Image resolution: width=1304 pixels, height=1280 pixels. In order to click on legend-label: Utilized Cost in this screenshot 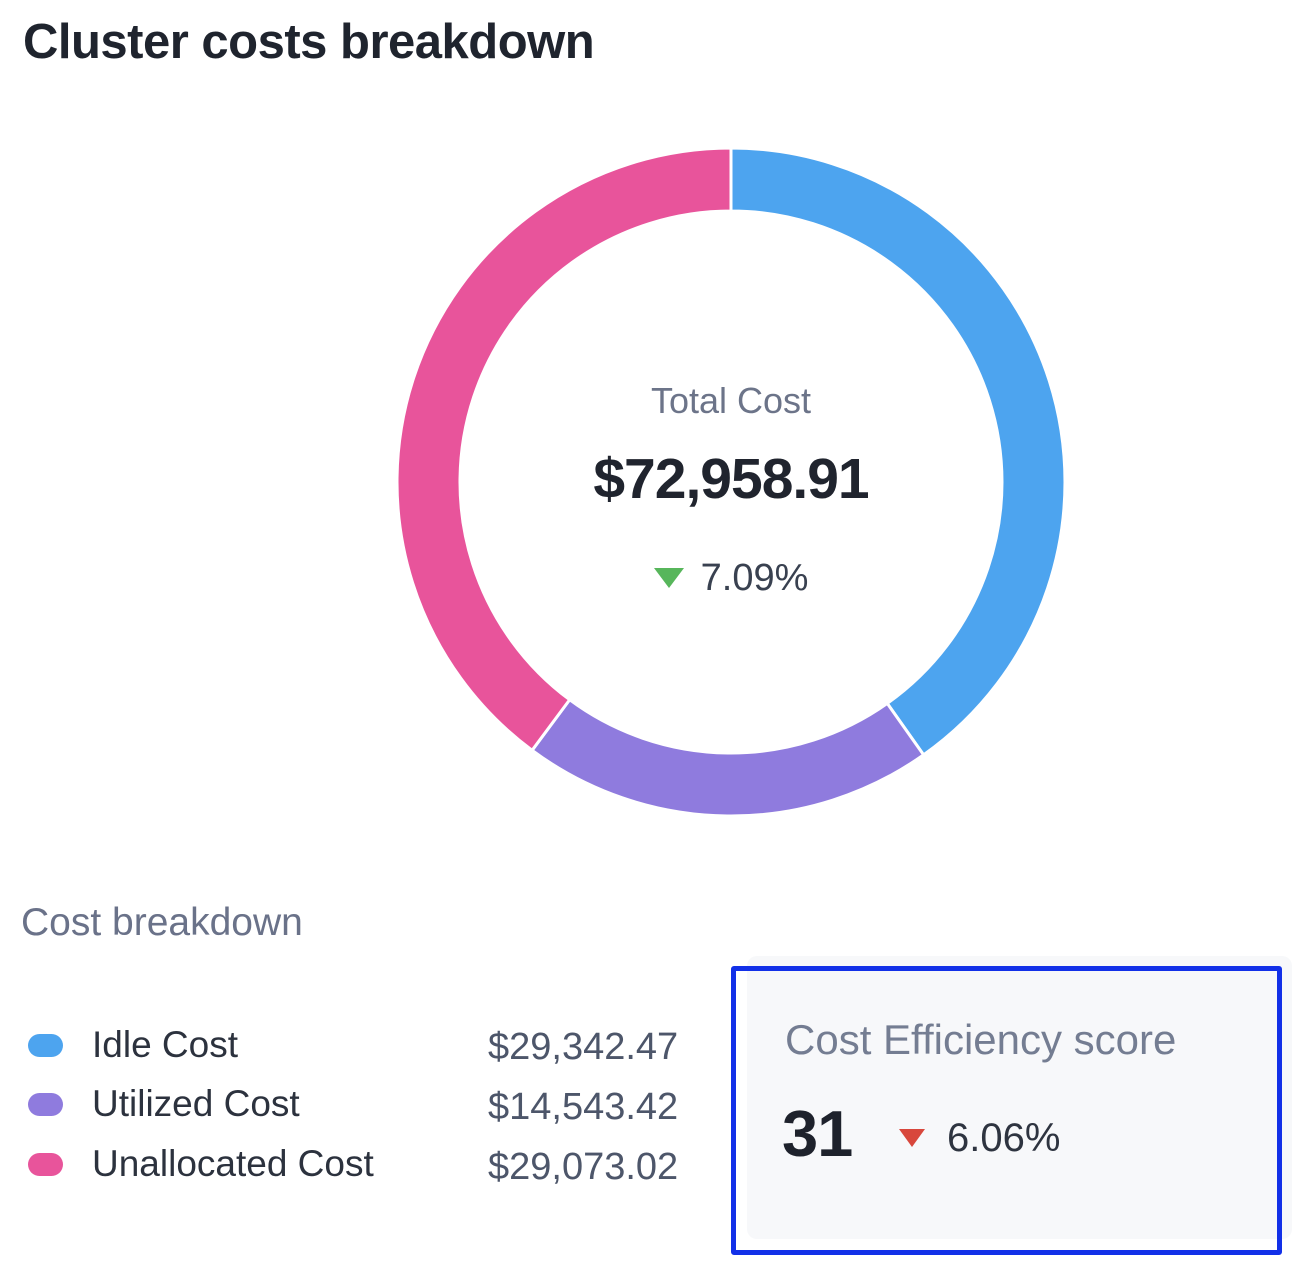, I will do `click(196, 1103)`.